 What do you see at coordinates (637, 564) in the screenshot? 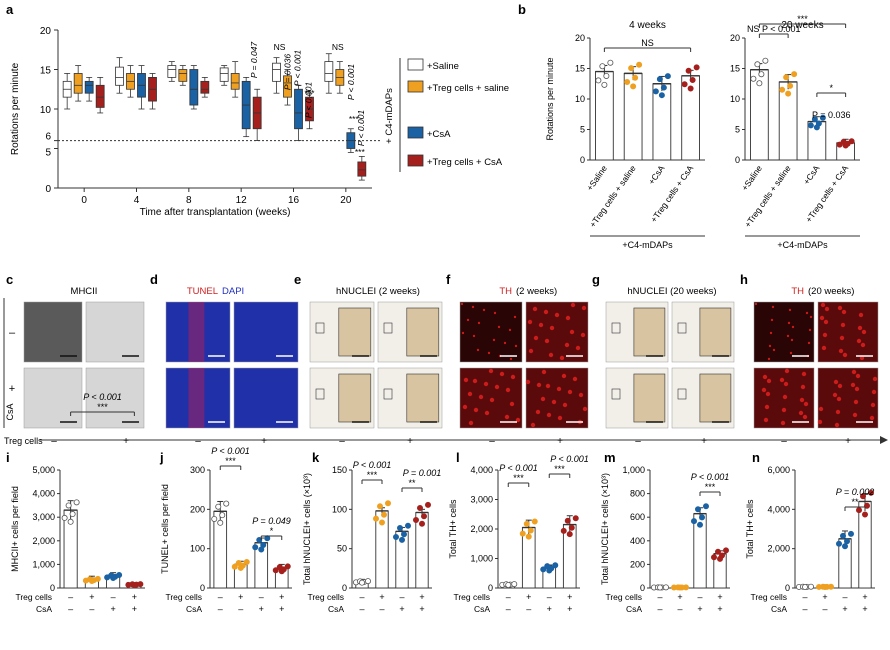
I see `y-tick-label: 200` at bounding box center [637, 564].